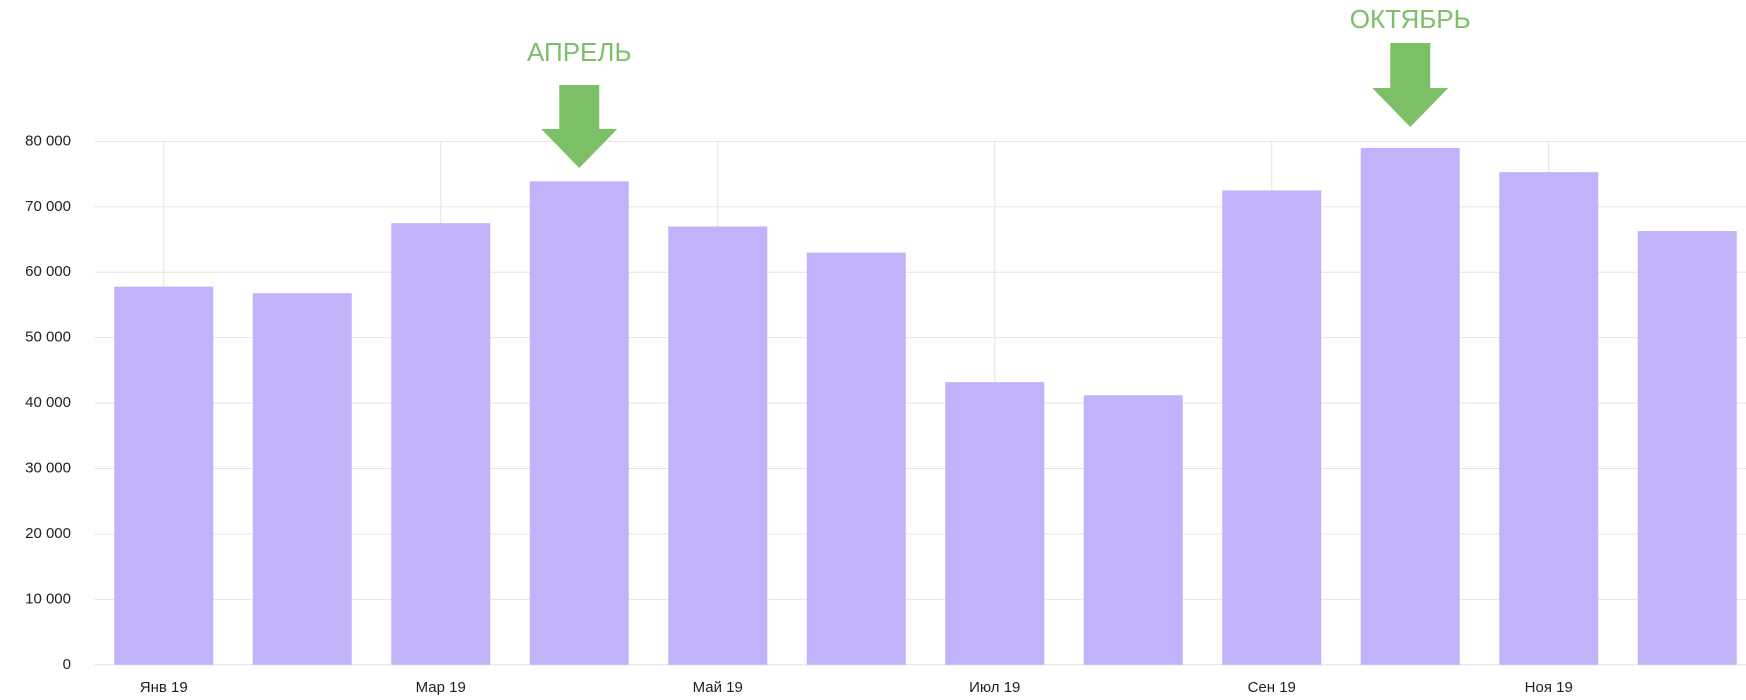 The width and height of the screenshot is (1746, 700). Describe the element at coordinates (1410, 19) in the screenshot. I see `annotation-label: ОКТЯБРЬ` at that location.